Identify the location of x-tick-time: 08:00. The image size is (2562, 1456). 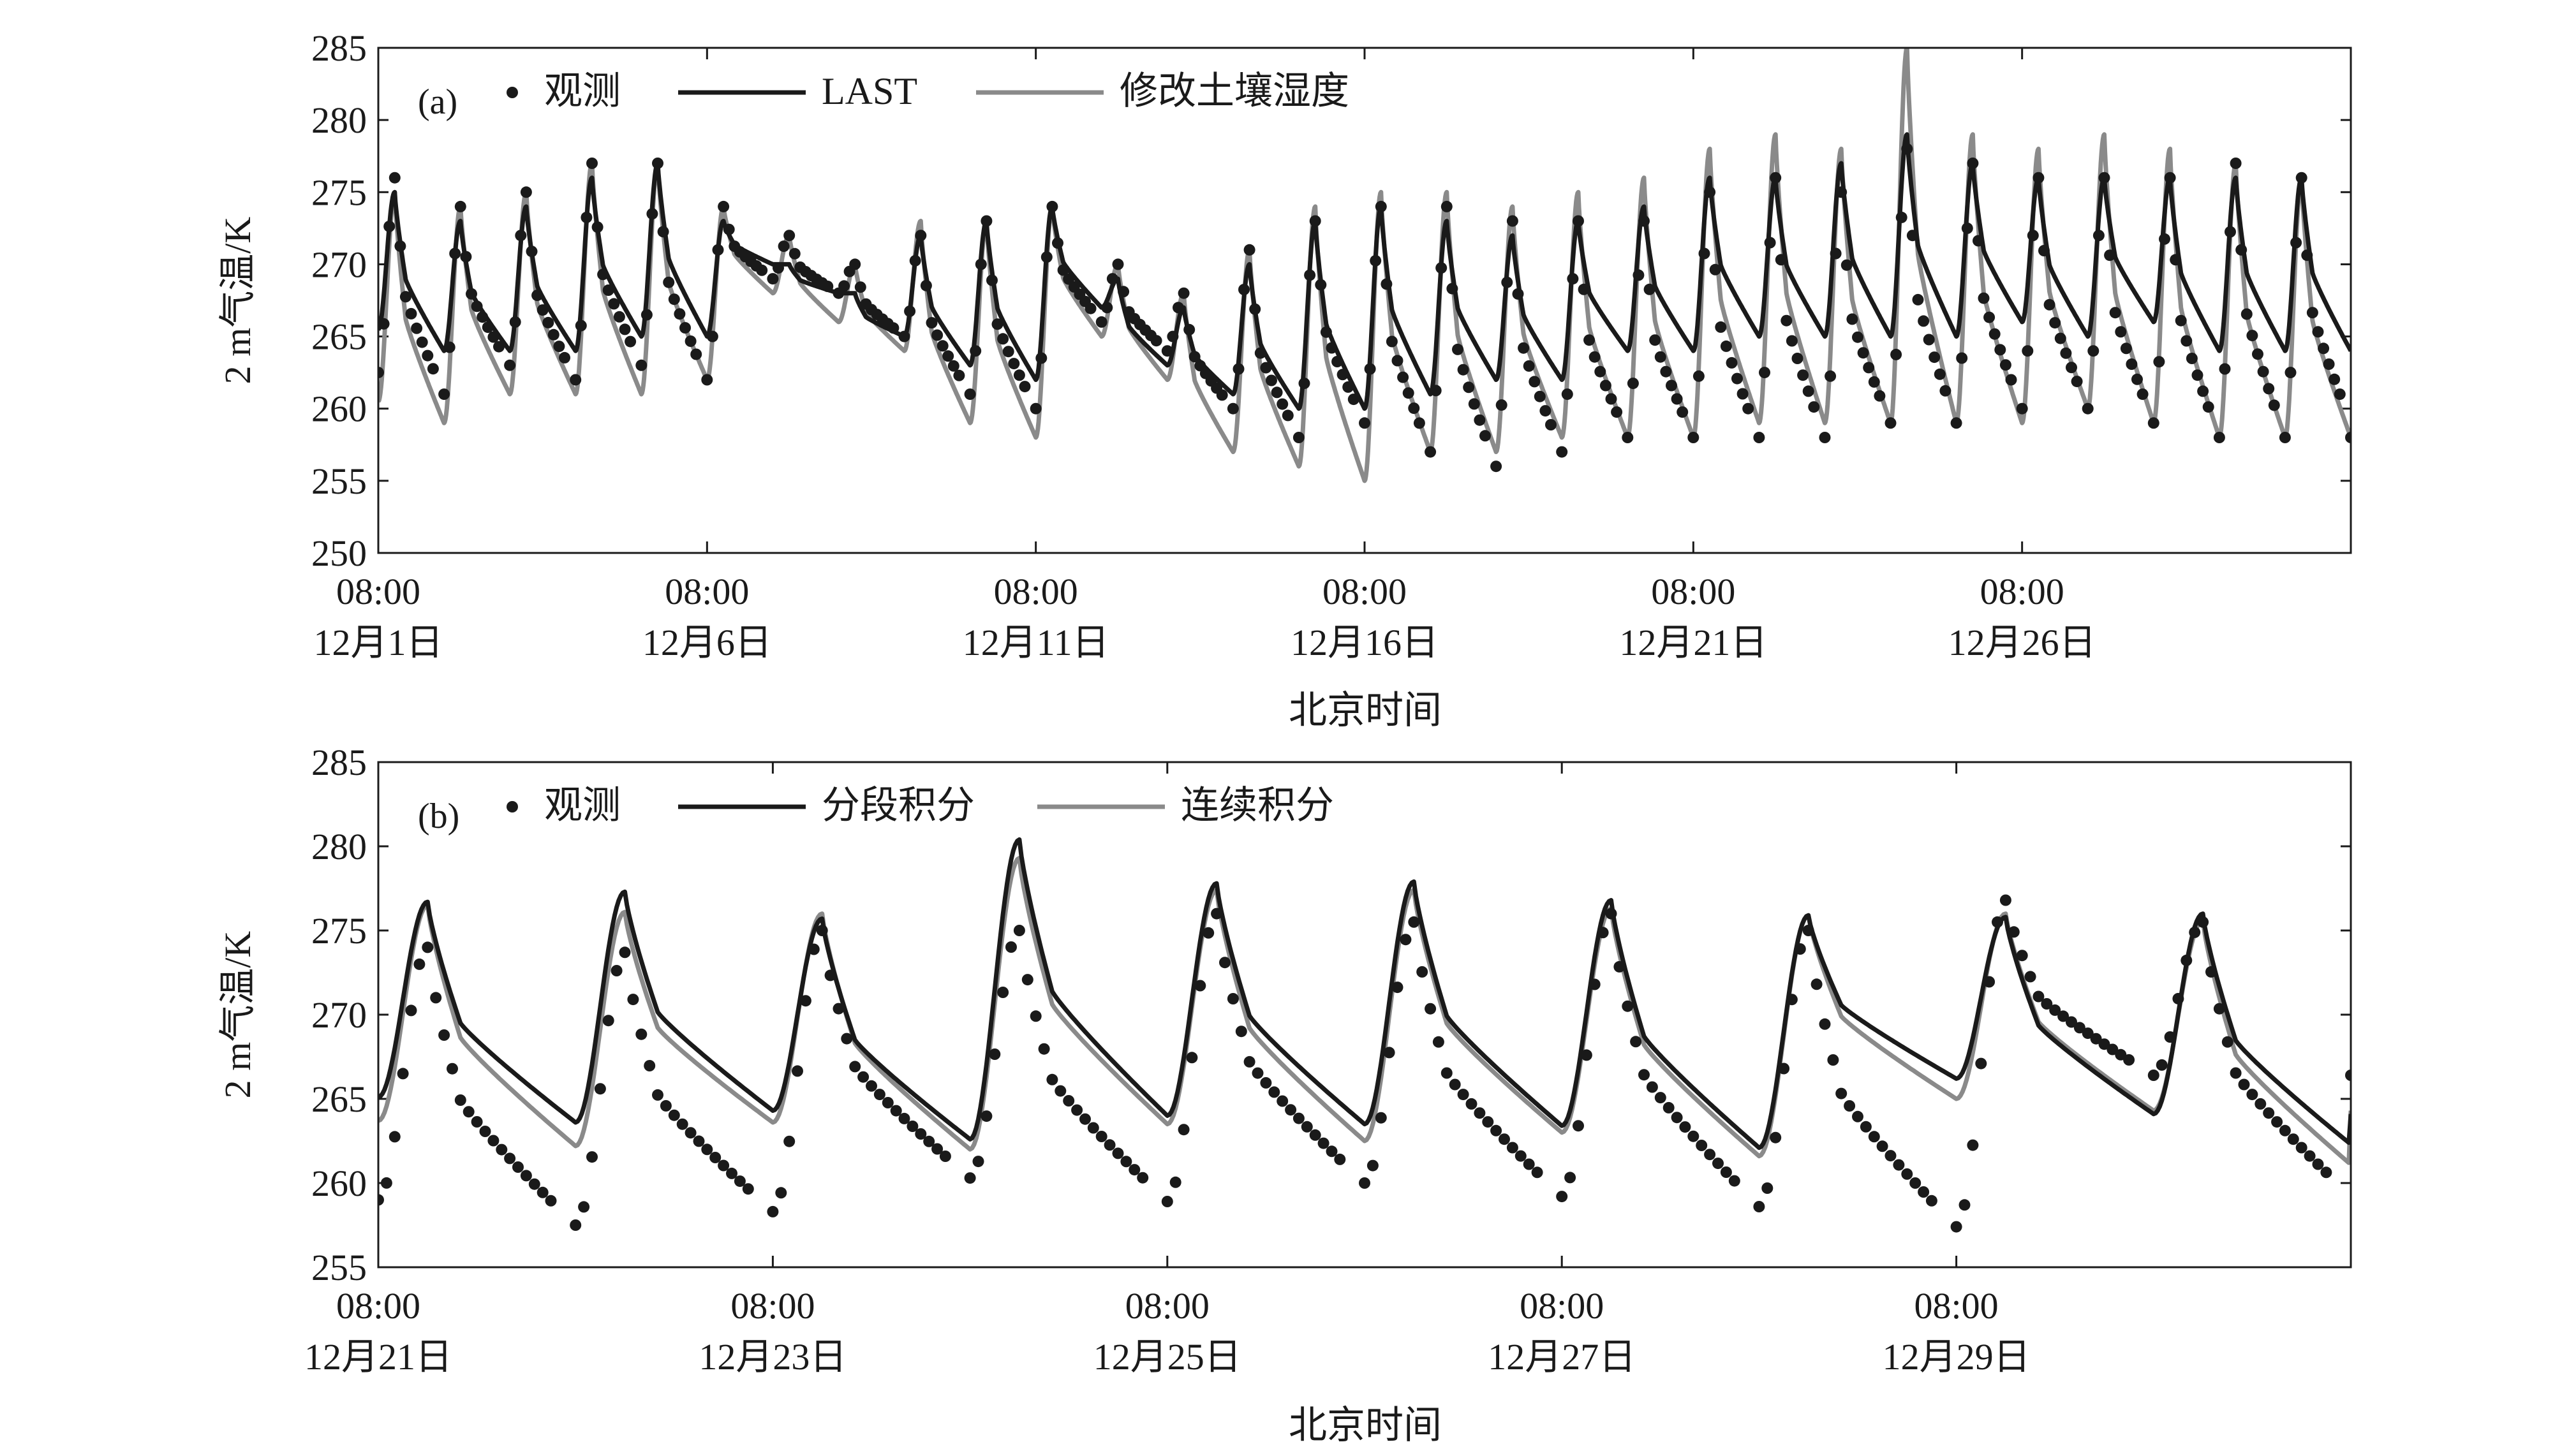
(1562, 1306).